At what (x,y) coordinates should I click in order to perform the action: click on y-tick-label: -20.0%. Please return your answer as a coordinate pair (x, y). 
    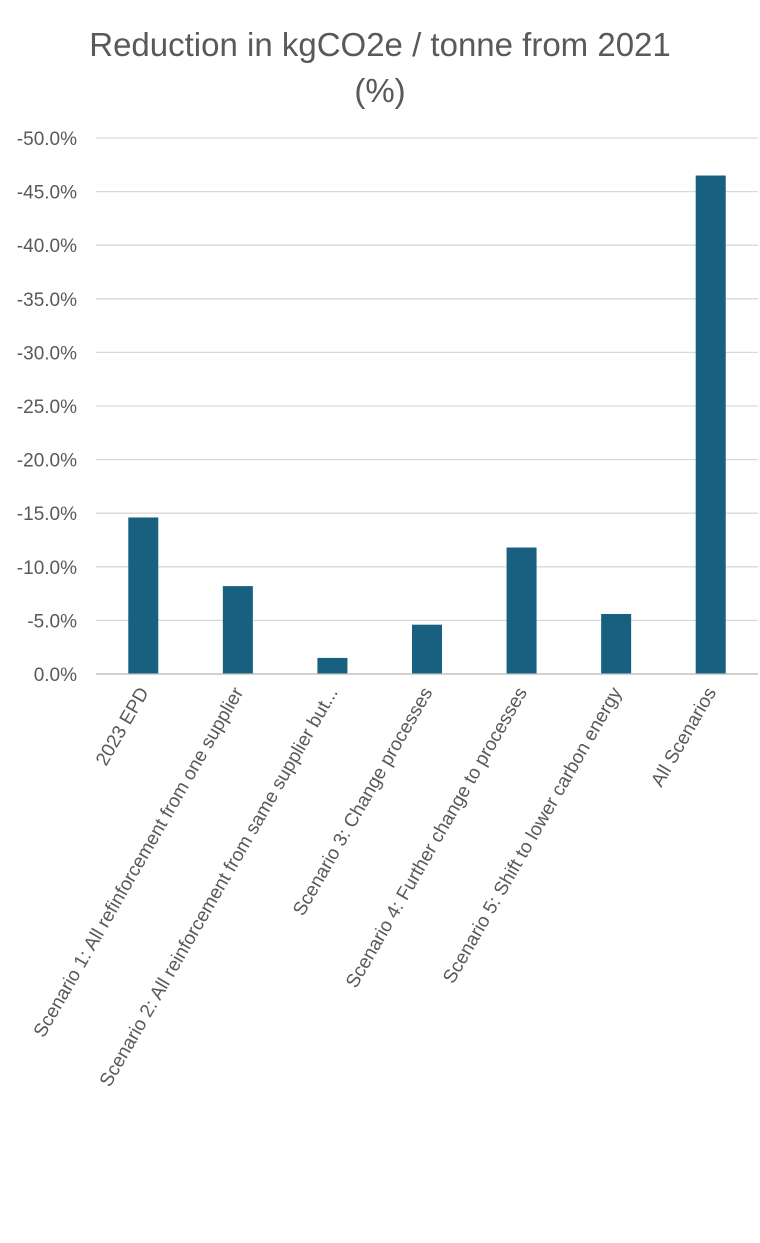
    Looking at the image, I should click on (47, 461).